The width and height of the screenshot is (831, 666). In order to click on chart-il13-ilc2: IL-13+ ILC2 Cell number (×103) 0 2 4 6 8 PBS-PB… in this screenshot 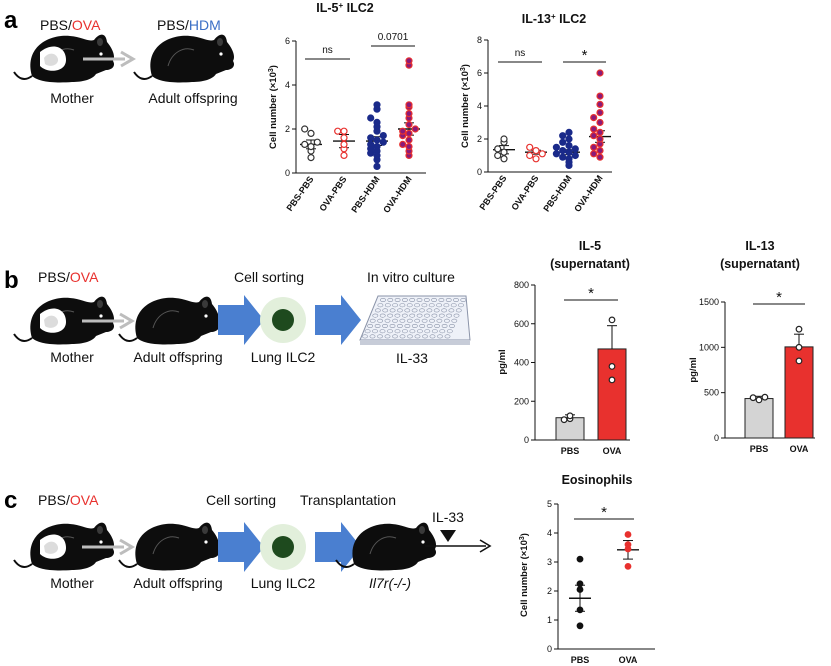, I will do `click(536, 113)`.